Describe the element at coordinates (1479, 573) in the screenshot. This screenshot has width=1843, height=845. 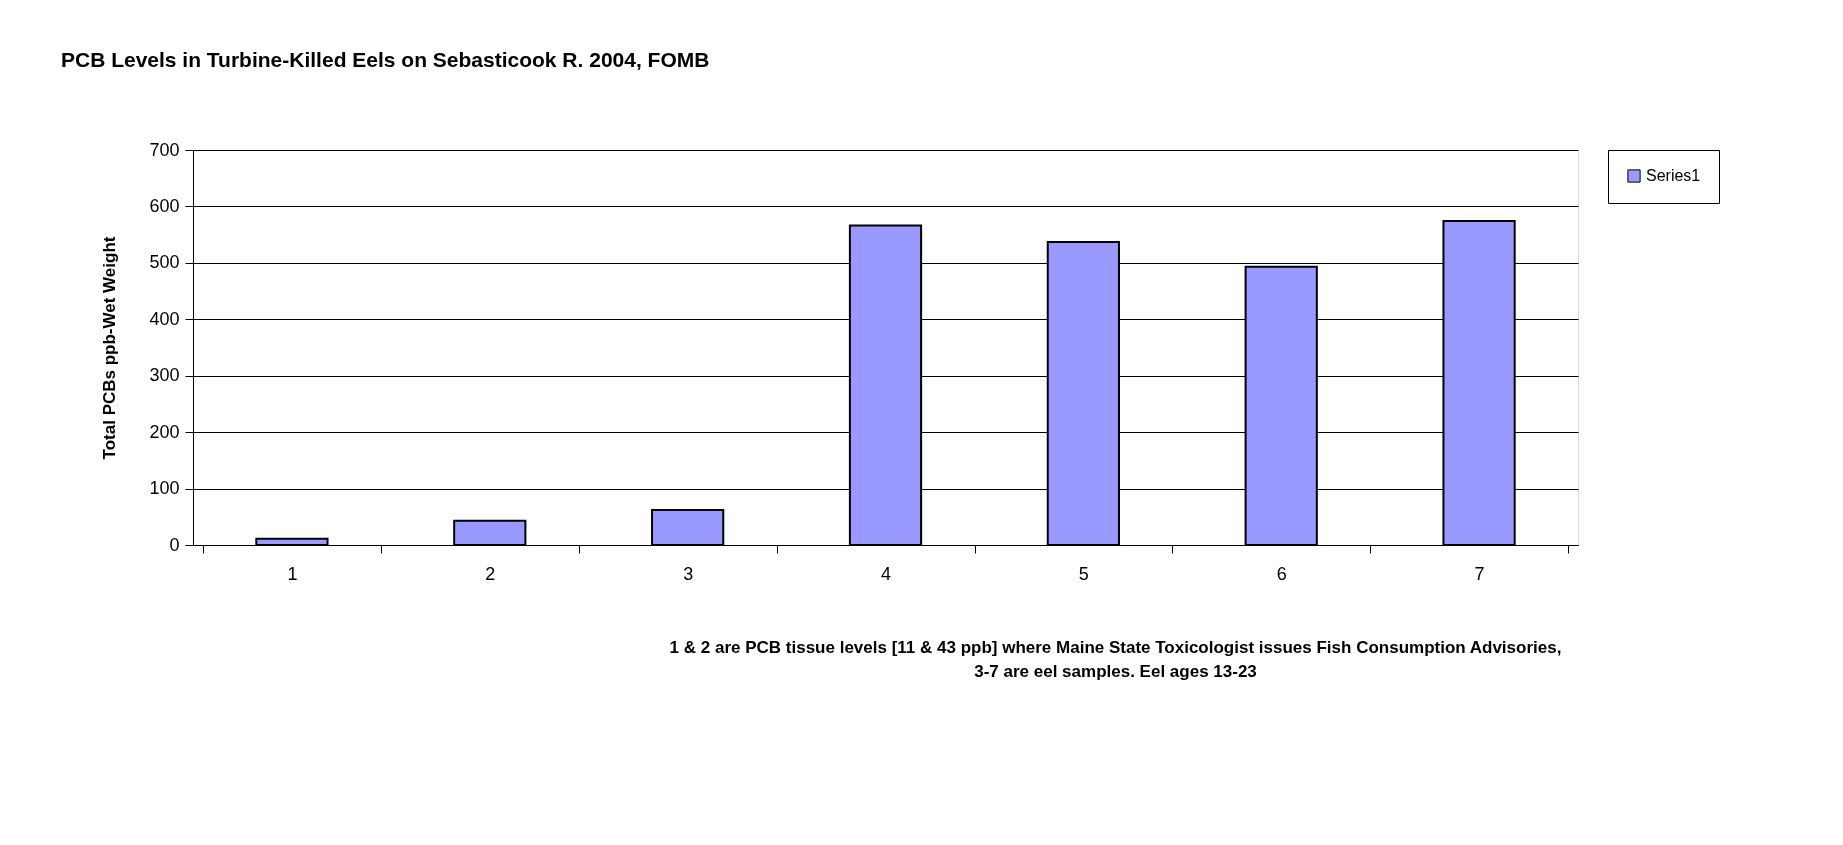
I see `x-tick-label: 7` at that location.